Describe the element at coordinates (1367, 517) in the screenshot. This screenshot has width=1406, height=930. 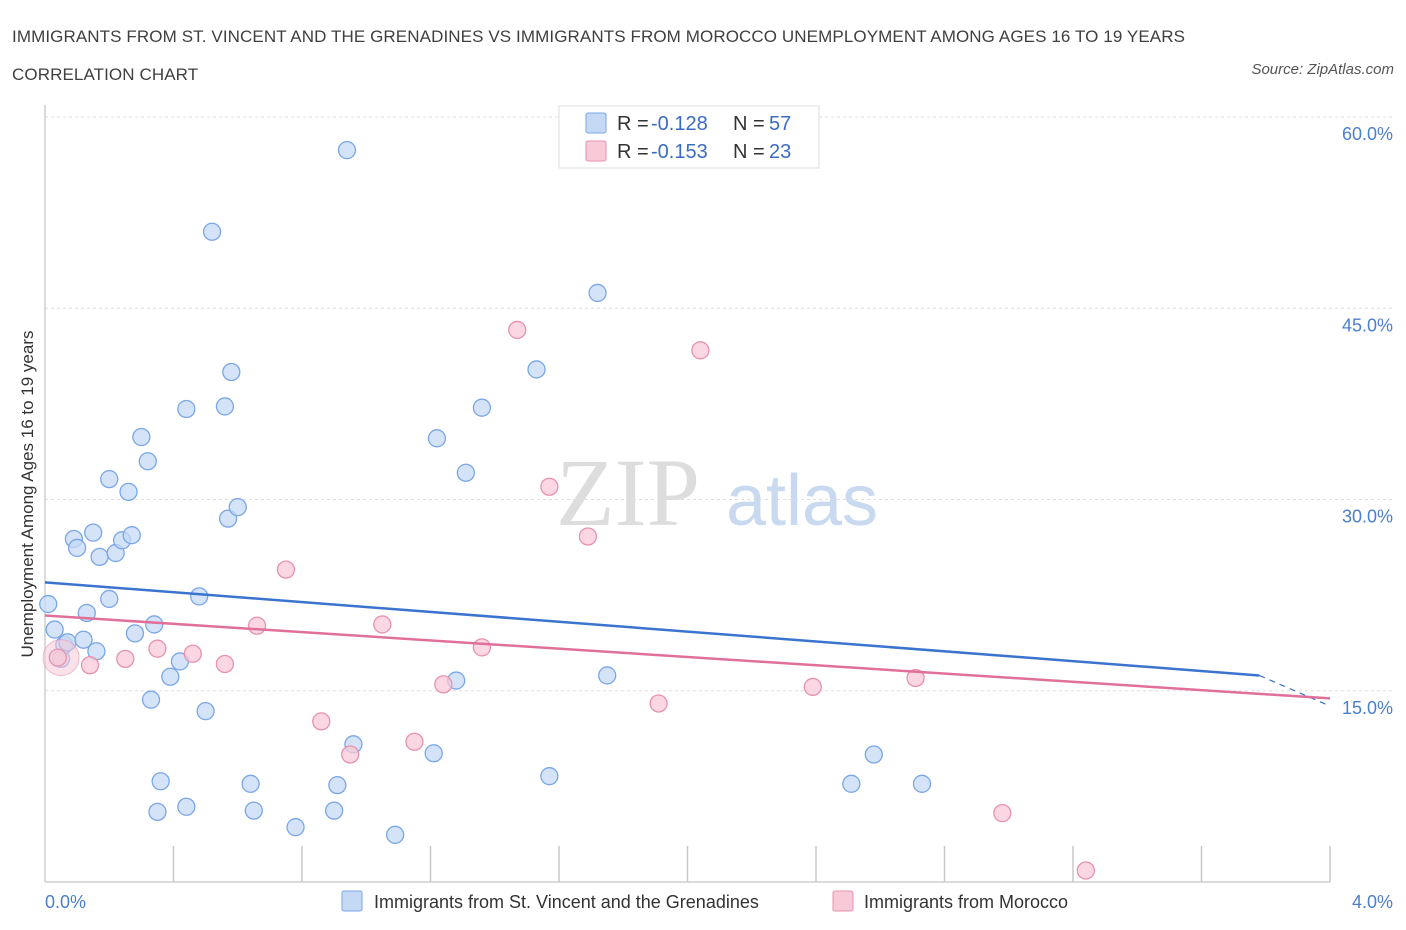
I see `y-tick-label: 30.0%` at that location.